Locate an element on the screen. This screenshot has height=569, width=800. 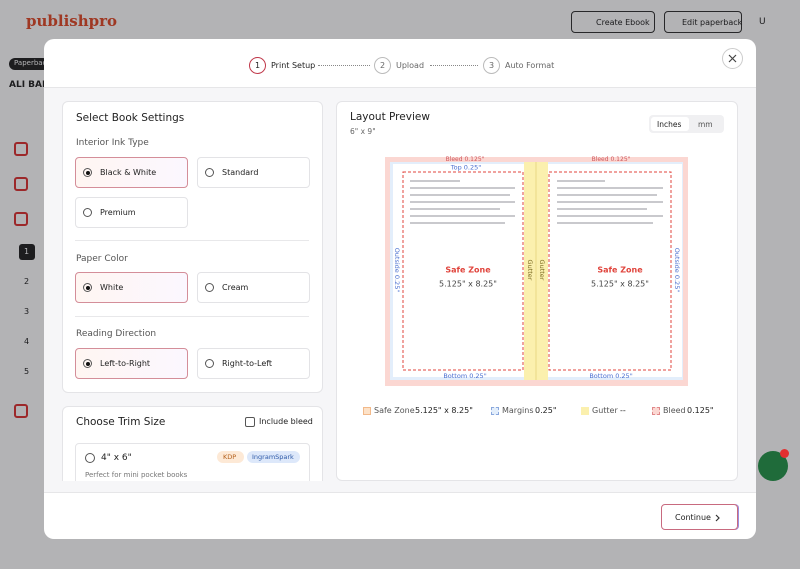
book-title: ALI BAB is located at coordinates (29, 85).